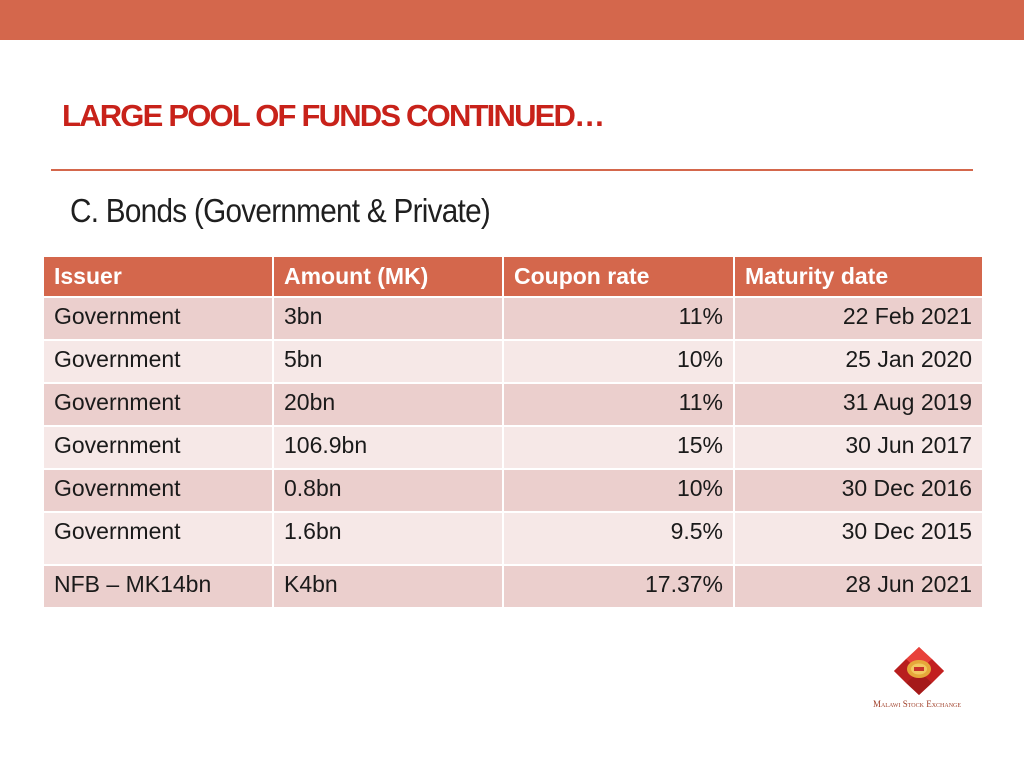  Describe the element at coordinates (858, 404) in the screenshot. I see `cell-maturity-date: 31 Aug 2019` at that location.